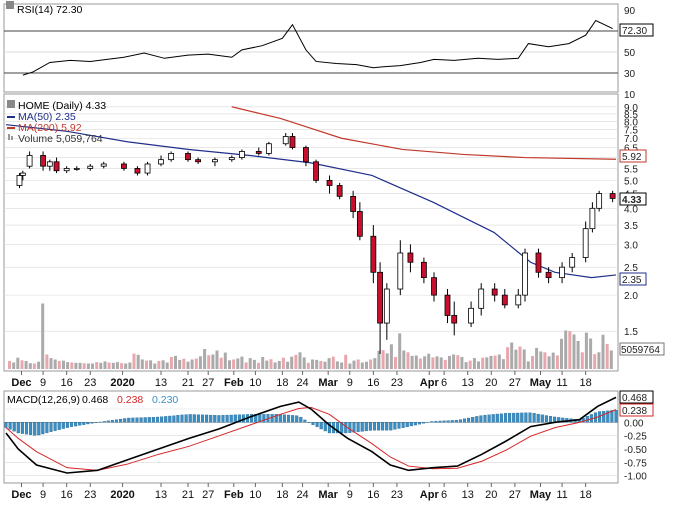 This screenshot has height=510, width=676. Describe the element at coordinates (642, 349) in the screenshot. I see `volume-value-box: 5059764` at that location.